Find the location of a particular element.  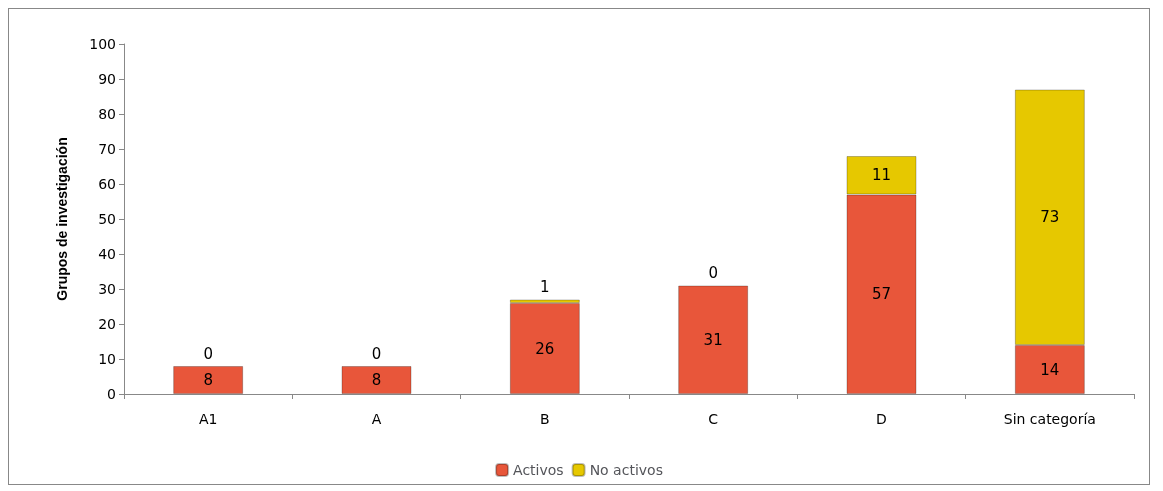

y-axis-title: Grupos de investigación is located at coordinates (62, 219).